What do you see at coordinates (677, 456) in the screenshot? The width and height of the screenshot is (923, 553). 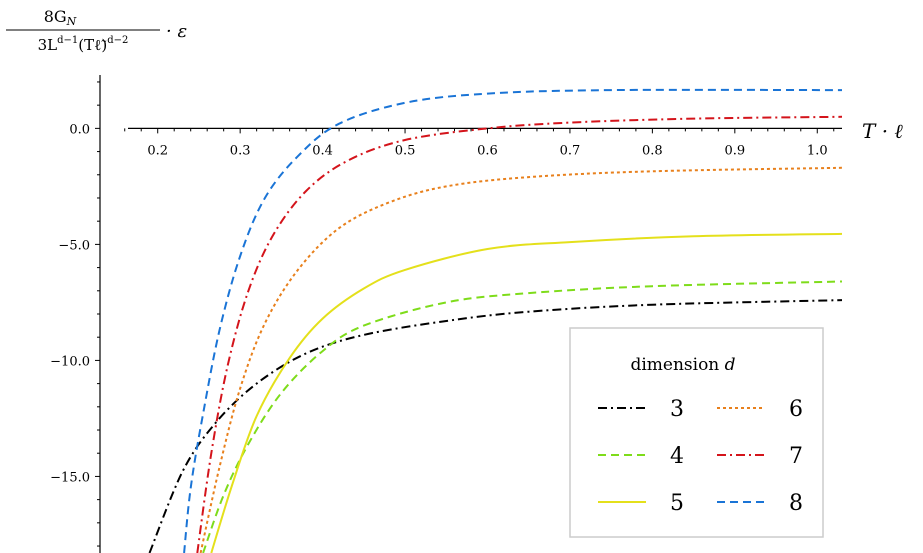 I see `legend-label-d4: 4` at bounding box center [677, 456].